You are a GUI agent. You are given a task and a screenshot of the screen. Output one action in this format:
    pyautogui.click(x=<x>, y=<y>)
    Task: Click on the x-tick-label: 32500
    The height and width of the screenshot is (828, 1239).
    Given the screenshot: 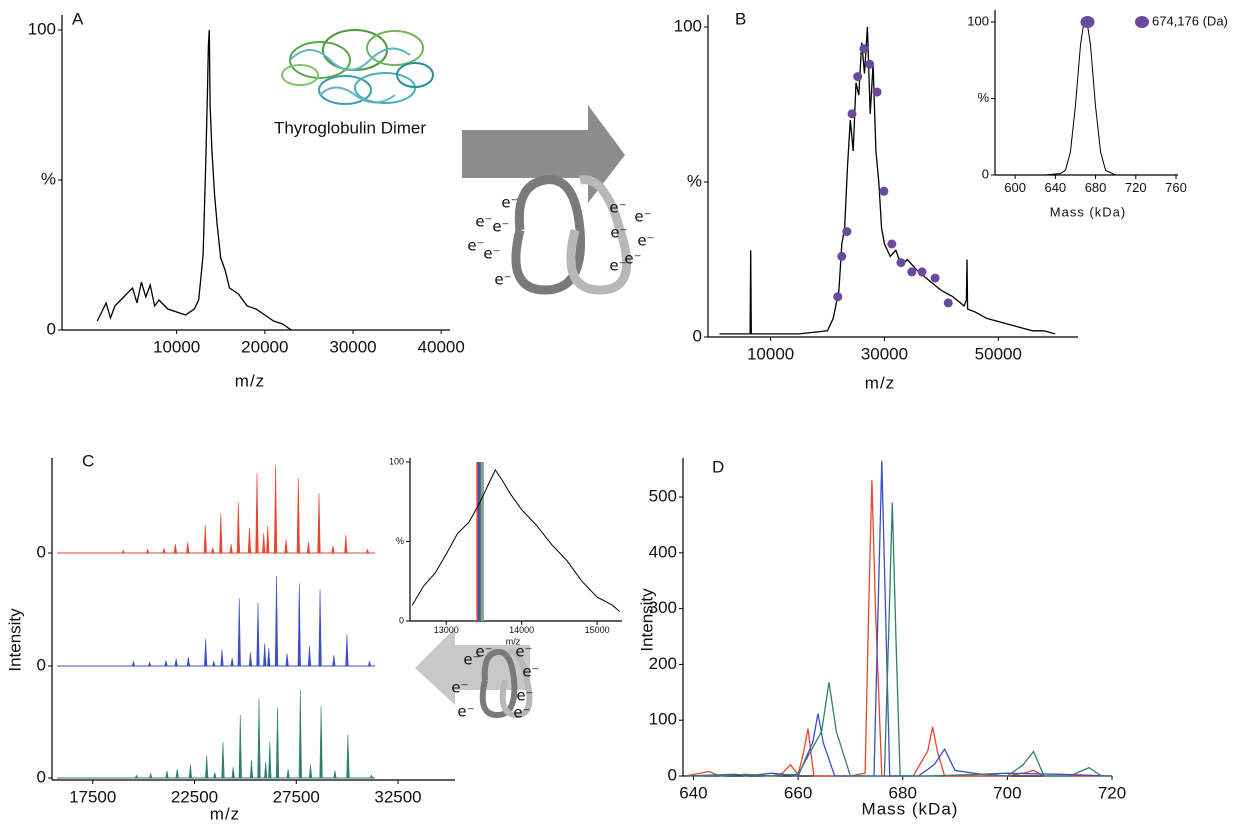 What is the action you would take?
    pyautogui.click(x=397, y=796)
    